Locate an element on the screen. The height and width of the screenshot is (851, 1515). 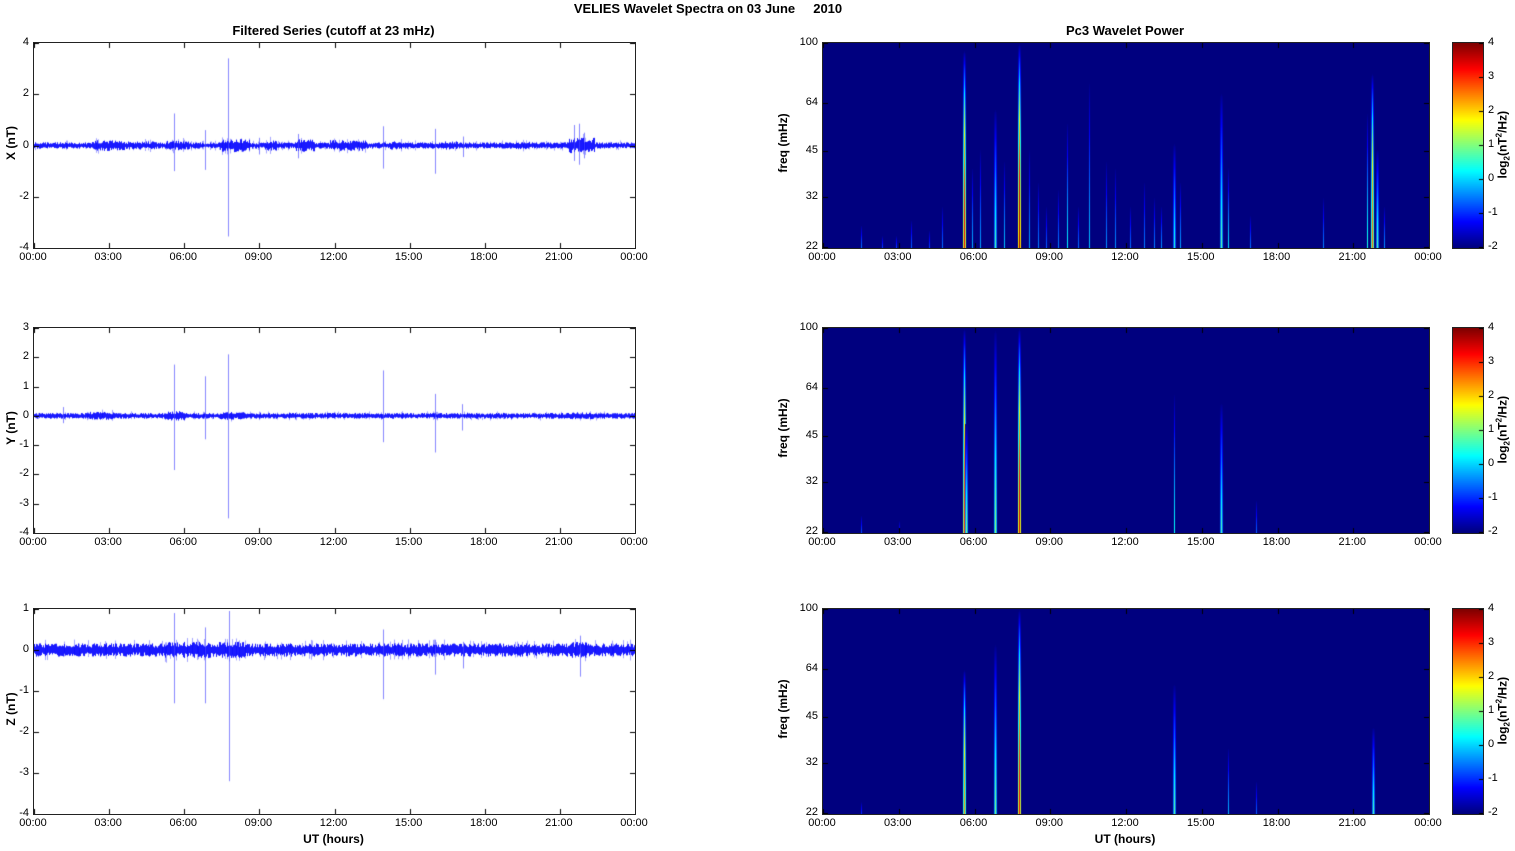
y-tick-label: 4 is located at coordinates (25, 42).